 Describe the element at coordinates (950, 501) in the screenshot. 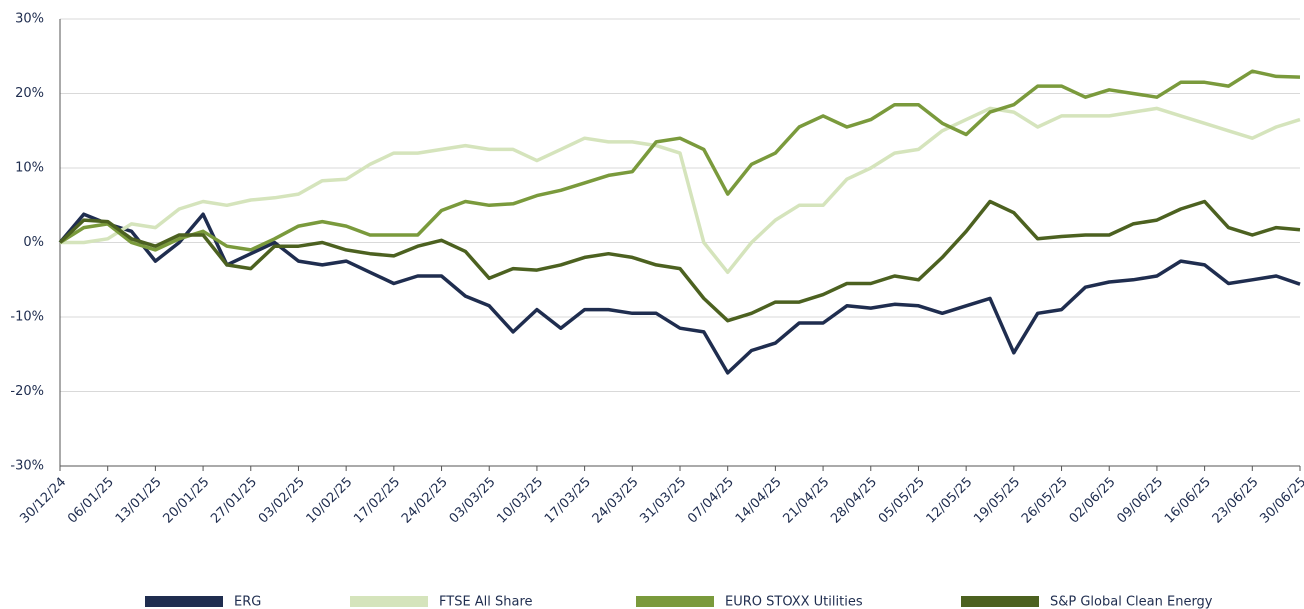

I see `x-tick-label: 12/05/25` at that location.